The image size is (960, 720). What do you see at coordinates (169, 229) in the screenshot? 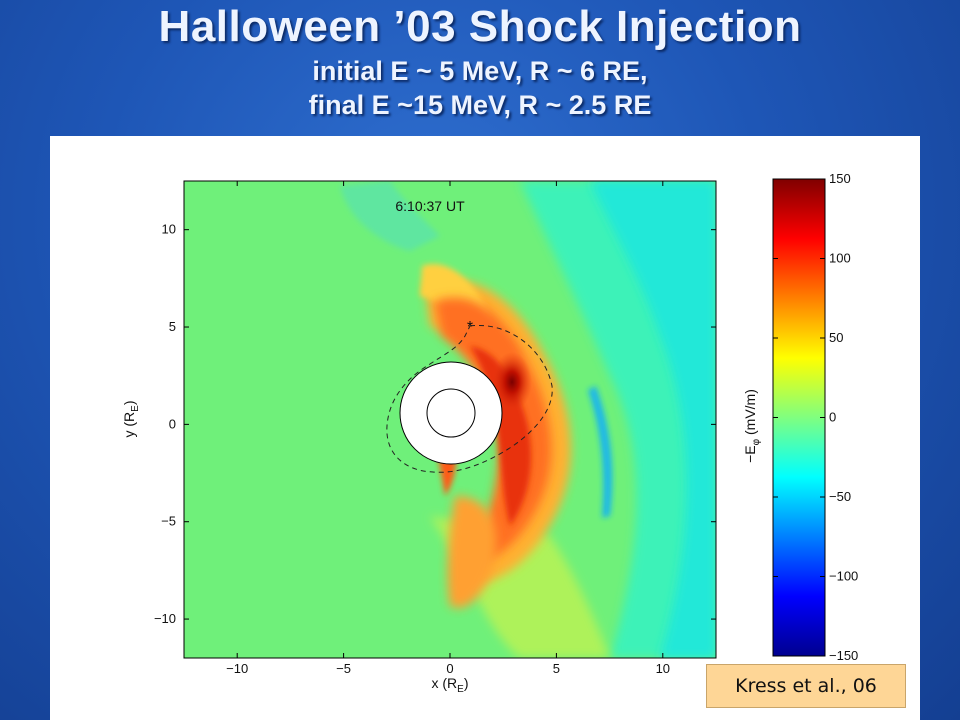
I see `y-tick-label: 10` at bounding box center [169, 229].